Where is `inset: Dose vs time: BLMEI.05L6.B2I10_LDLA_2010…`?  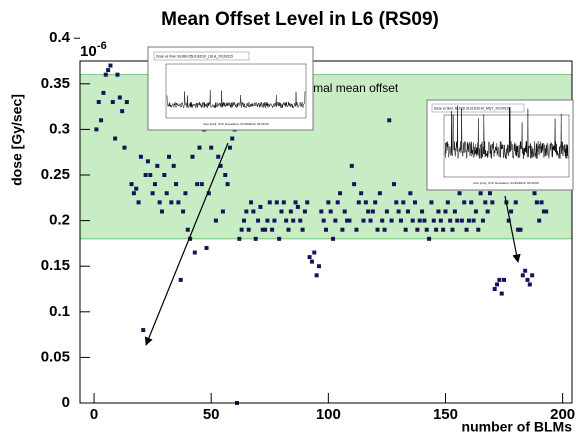
inset: Dose vs time: BLMEI.05L6.B2I10_LDLA_2010… is located at coordinates (230, 88).